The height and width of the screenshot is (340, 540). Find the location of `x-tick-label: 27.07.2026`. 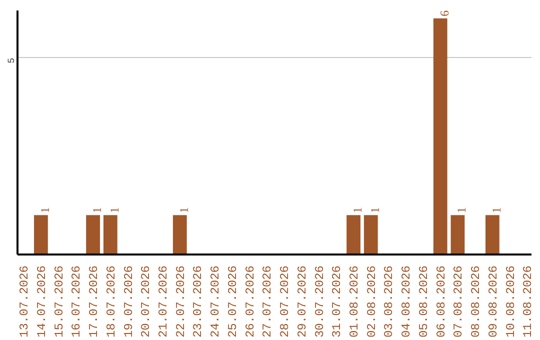

x-tick-label: 27.07.2026 is located at coordinates (267, 301).